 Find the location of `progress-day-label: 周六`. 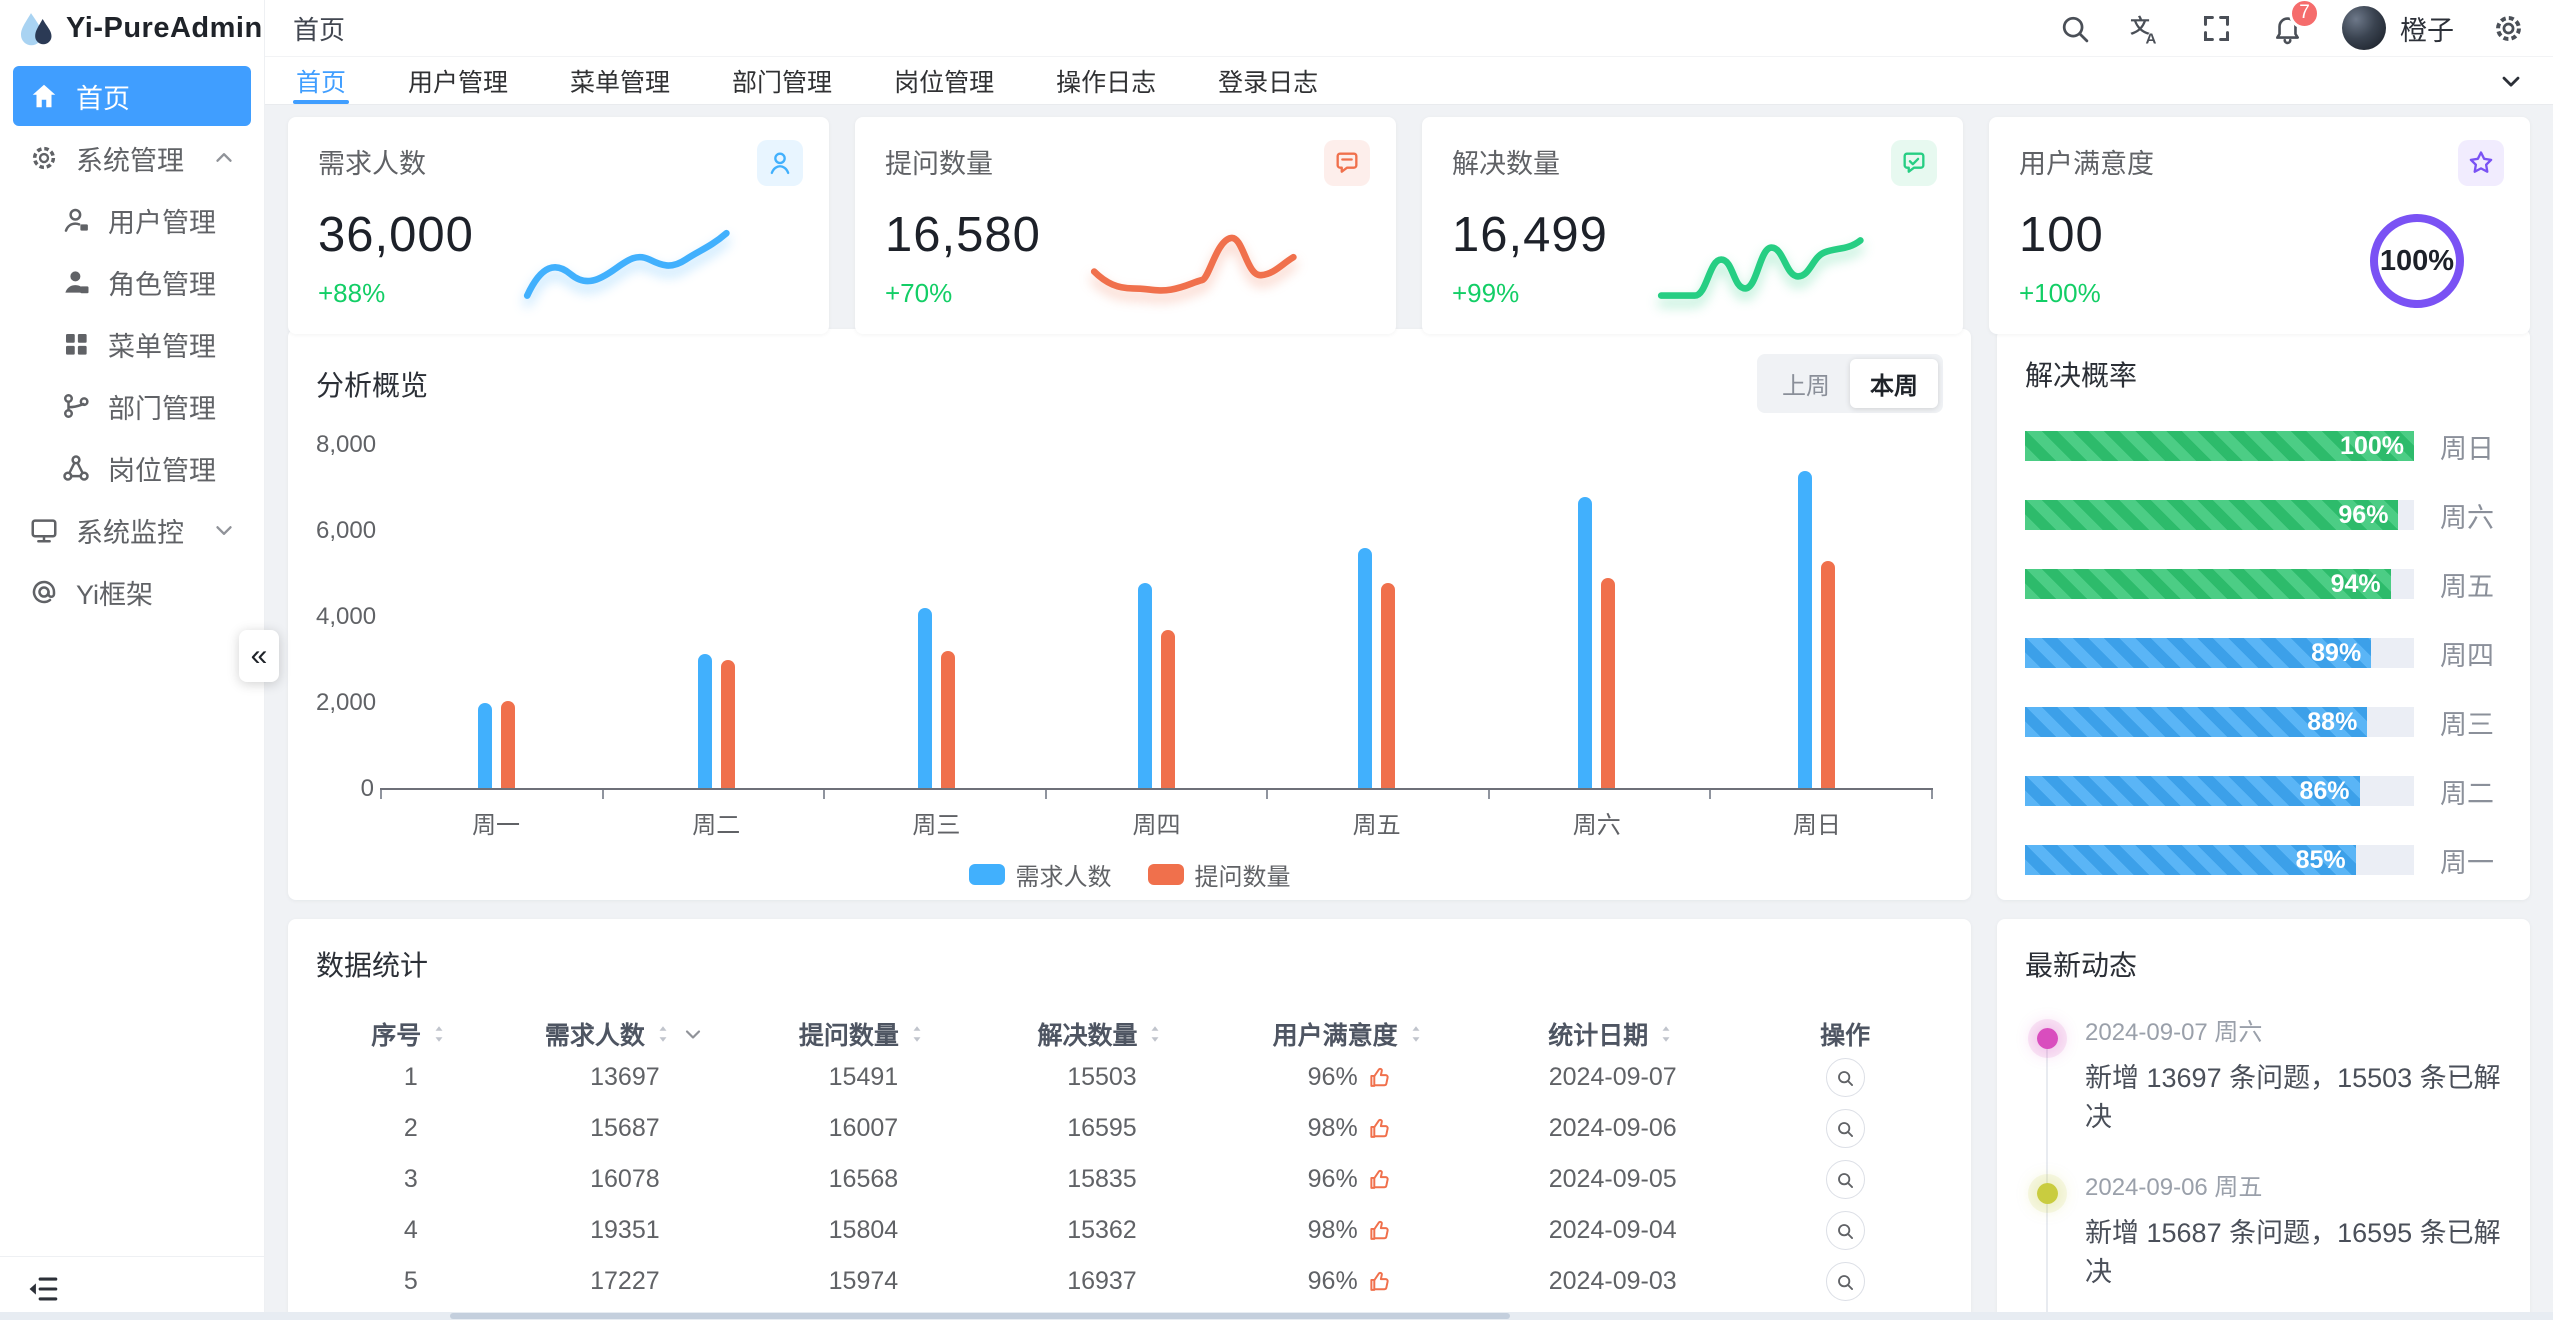

progress-day-label: 周六 is located at coordinates (2467, 517).